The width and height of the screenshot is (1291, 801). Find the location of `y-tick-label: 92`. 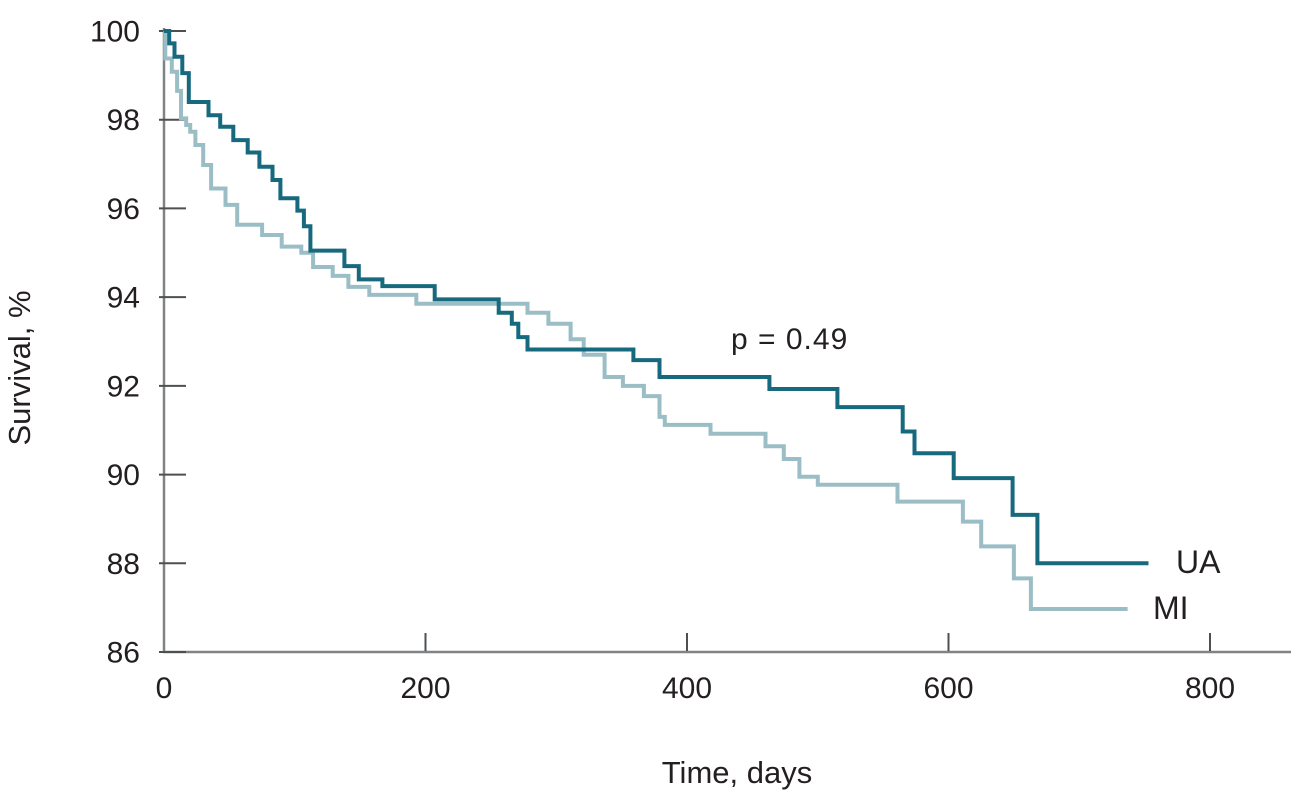

y-tick-label: 92 is located at coordinates (123, 386).